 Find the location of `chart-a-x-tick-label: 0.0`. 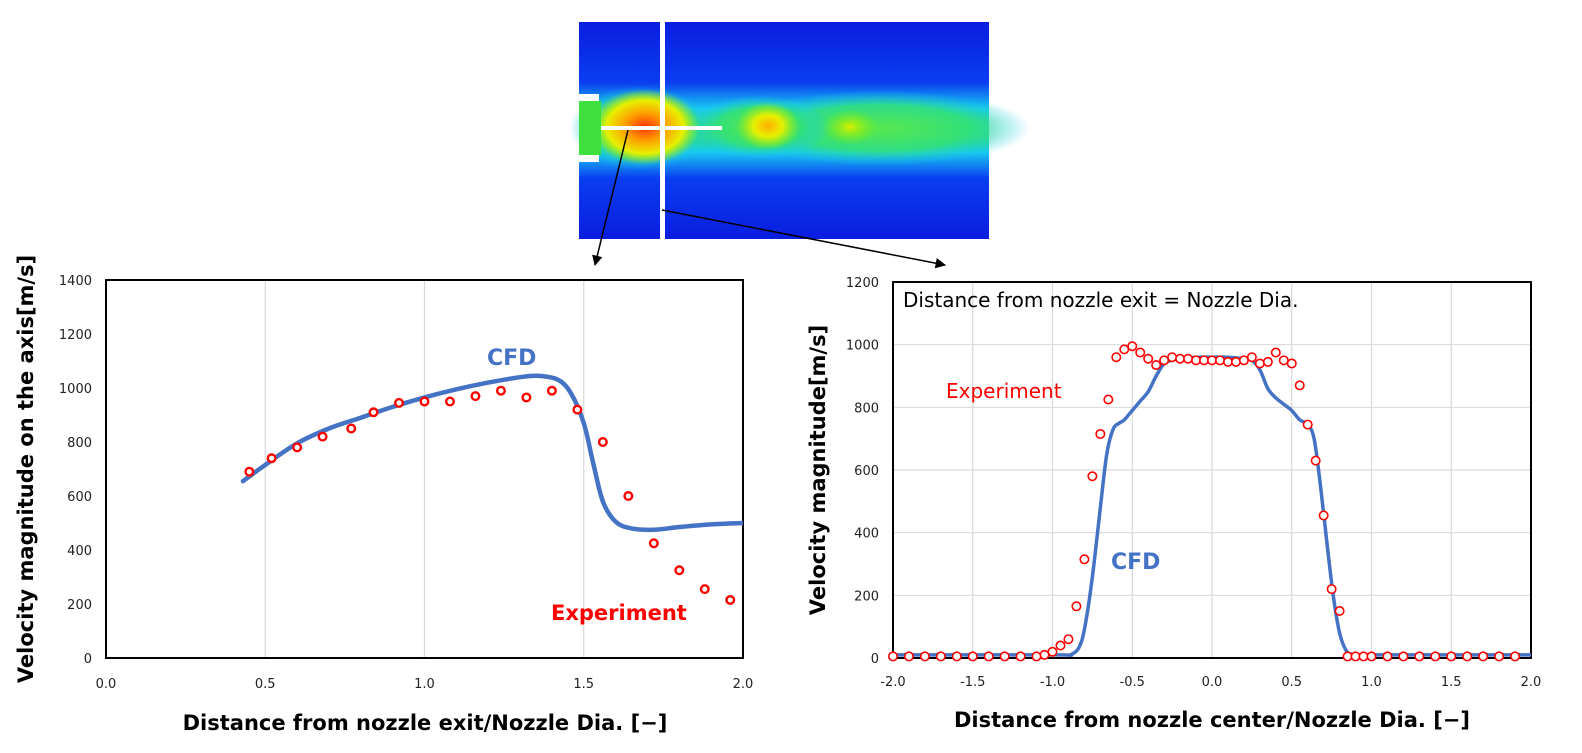

chart-a-x-tick-label: 0.0 is located at coordinates (106, 684).